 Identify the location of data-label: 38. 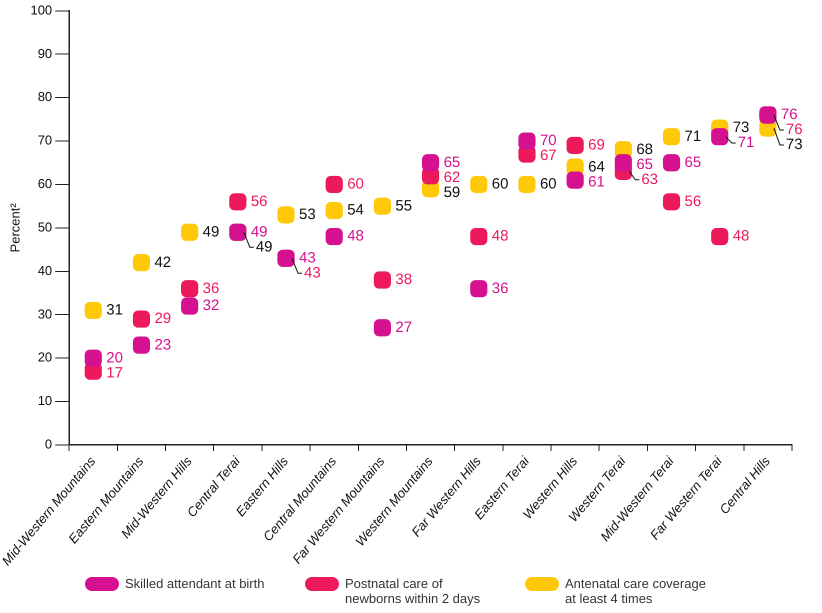
(403, 279).